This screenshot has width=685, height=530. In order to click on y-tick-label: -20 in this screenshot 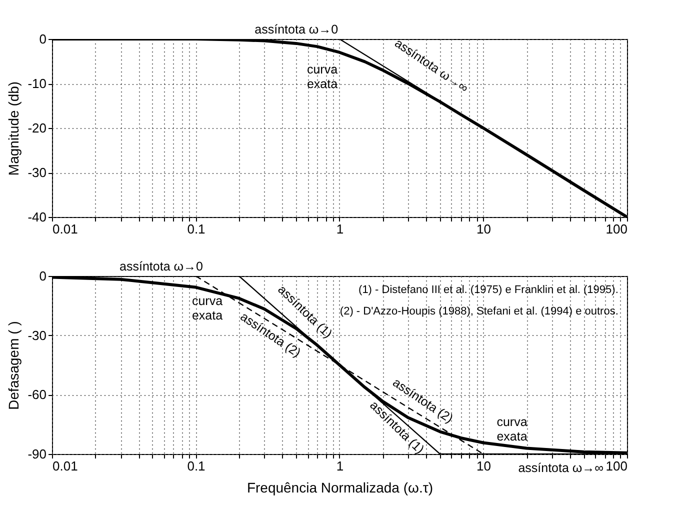, I will do `click(37, 128)`.